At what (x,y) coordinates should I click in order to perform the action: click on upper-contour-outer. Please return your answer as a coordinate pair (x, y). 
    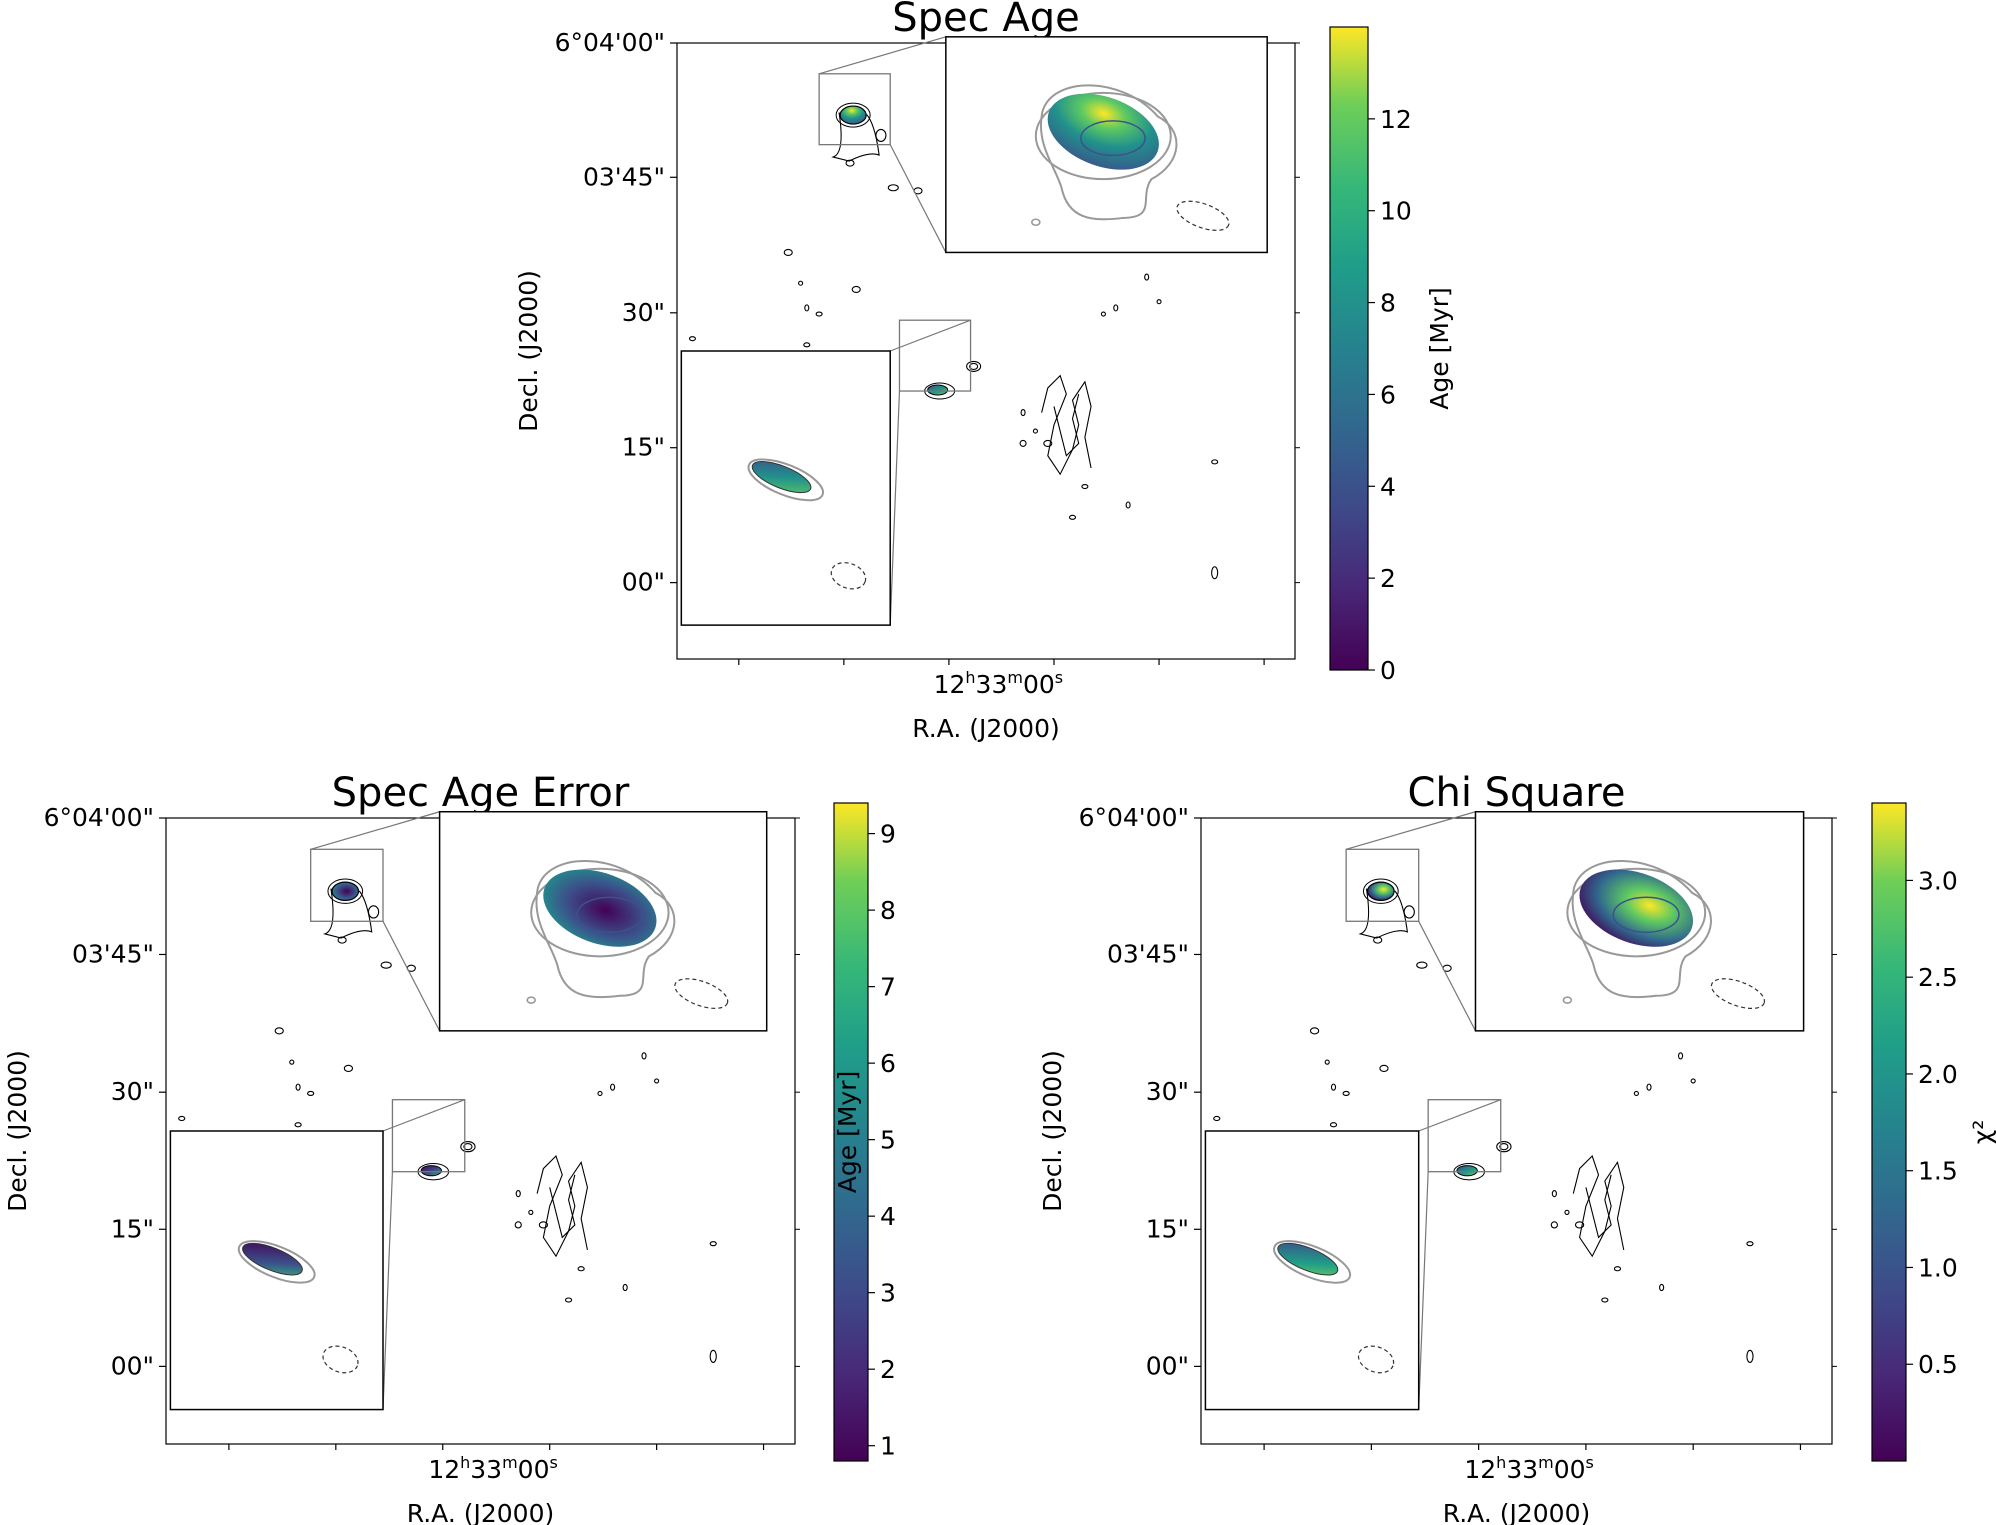
    Looking at the image, I should click on (347, 913).